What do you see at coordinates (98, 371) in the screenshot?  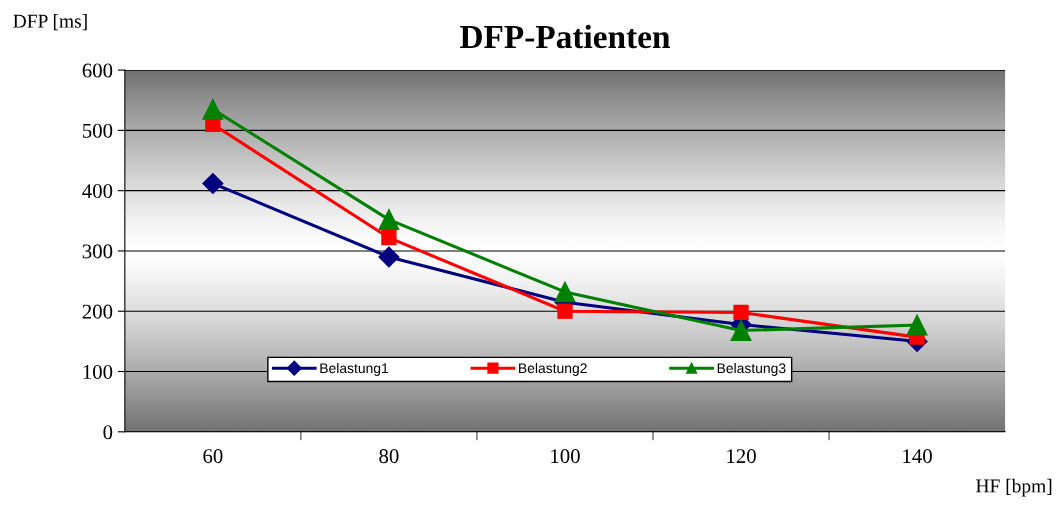 I see `y-tick-label: 100` at bounding box center [98, 371].